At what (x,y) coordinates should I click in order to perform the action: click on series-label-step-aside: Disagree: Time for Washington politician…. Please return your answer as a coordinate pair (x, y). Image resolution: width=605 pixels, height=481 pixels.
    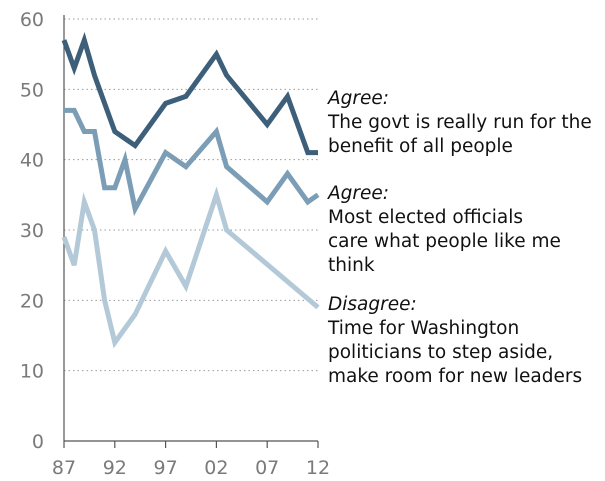
    Looking at the image, I should click on (459, 341).